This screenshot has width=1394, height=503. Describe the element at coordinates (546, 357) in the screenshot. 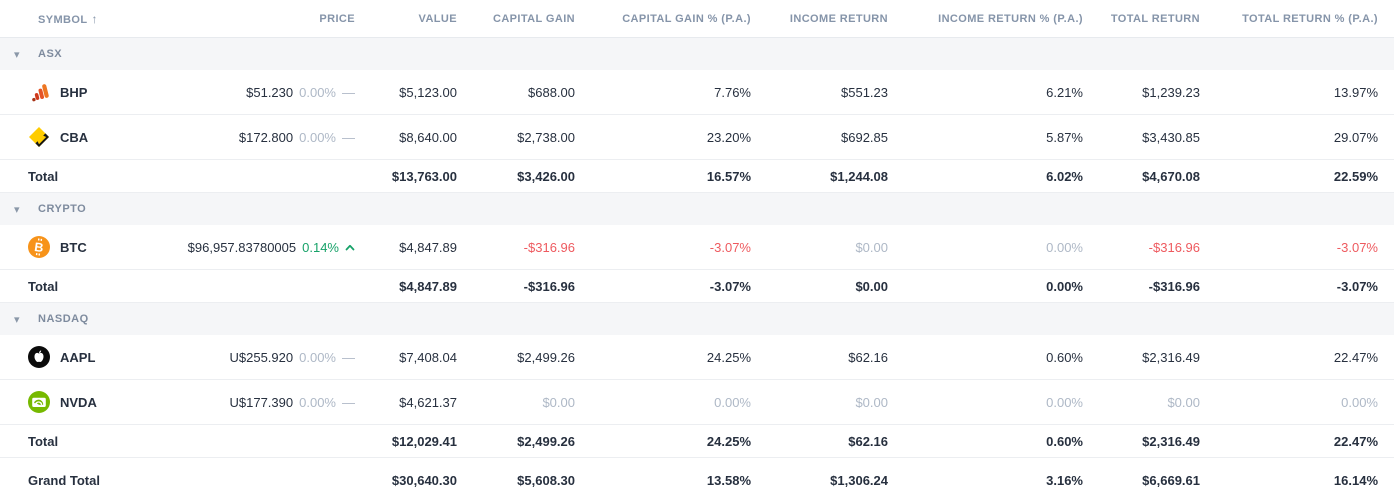

I see `value-cell: $2,499.26` at that location.